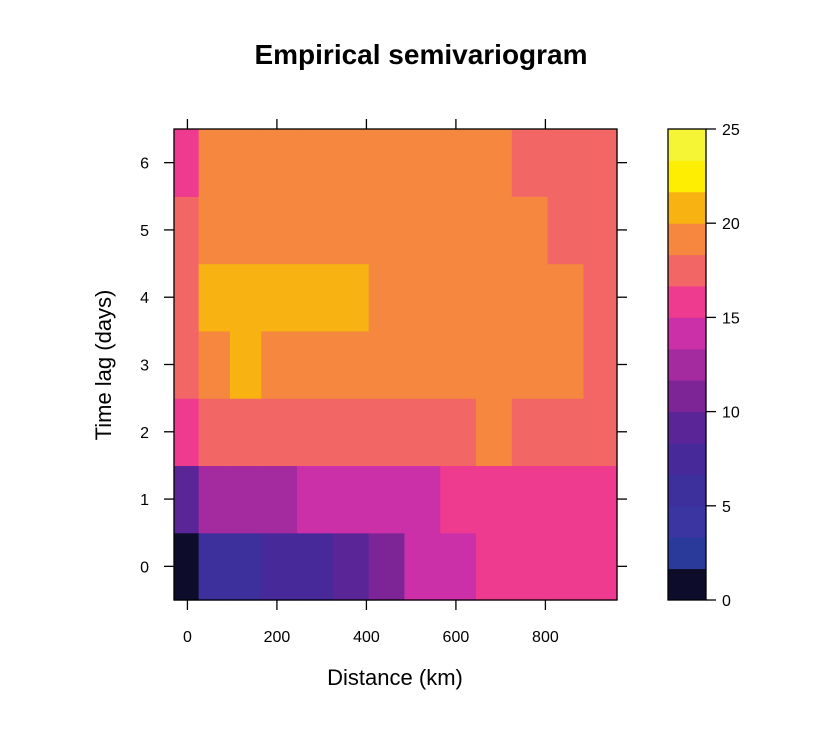 This screenshot has width=817, height=749. Describe the element at coordinates (144, 164) in the screenshot. I see `y-tick-label: 6` at that location.